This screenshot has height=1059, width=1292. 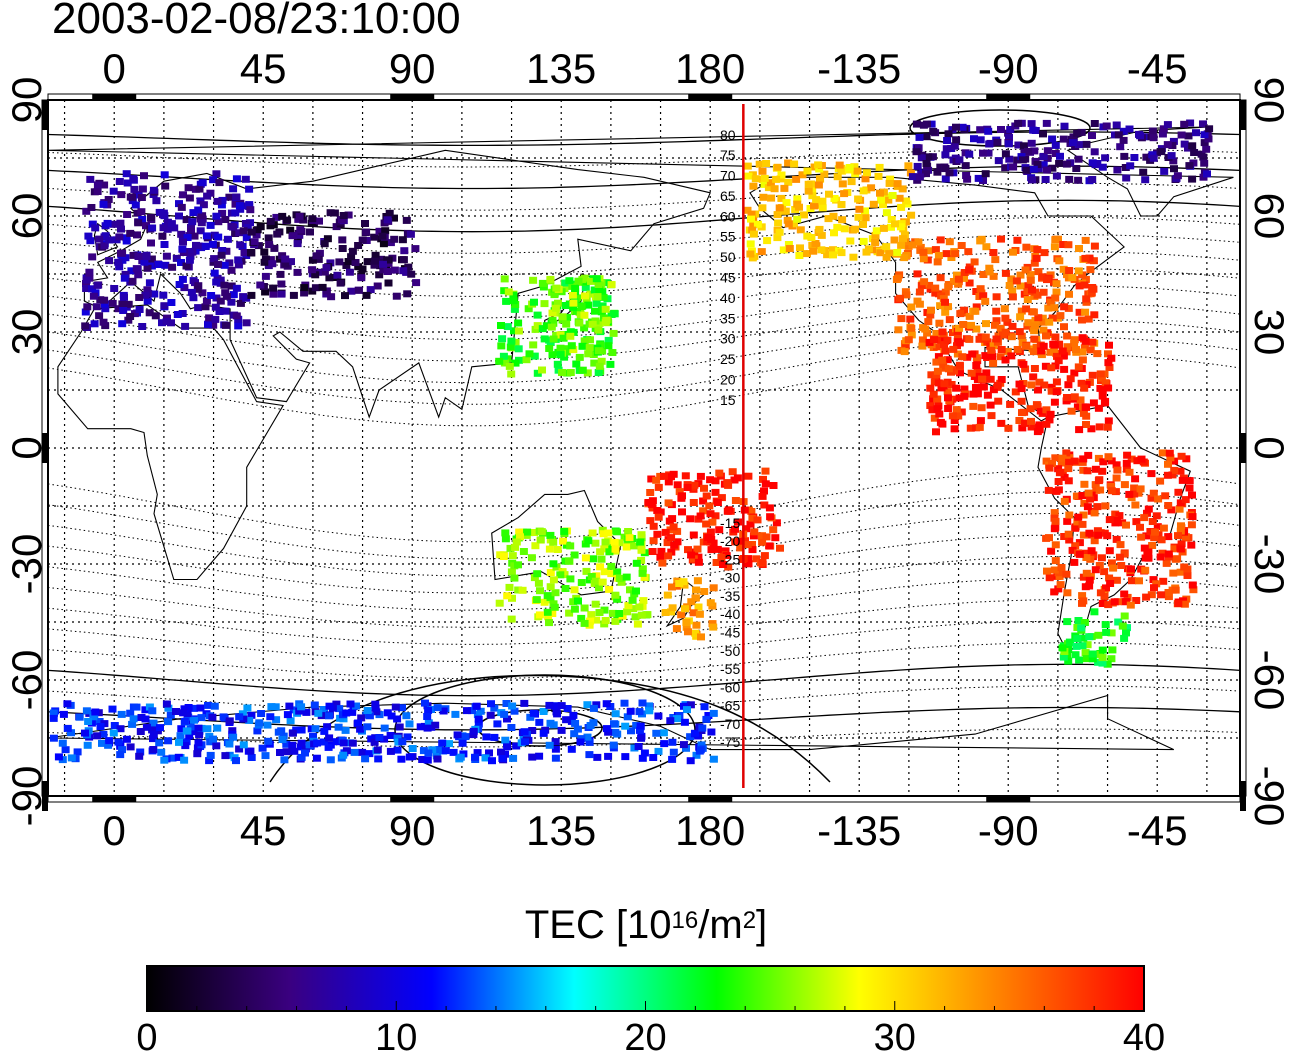 I want to click on contour-label: 35, so click(x=728, y=318).